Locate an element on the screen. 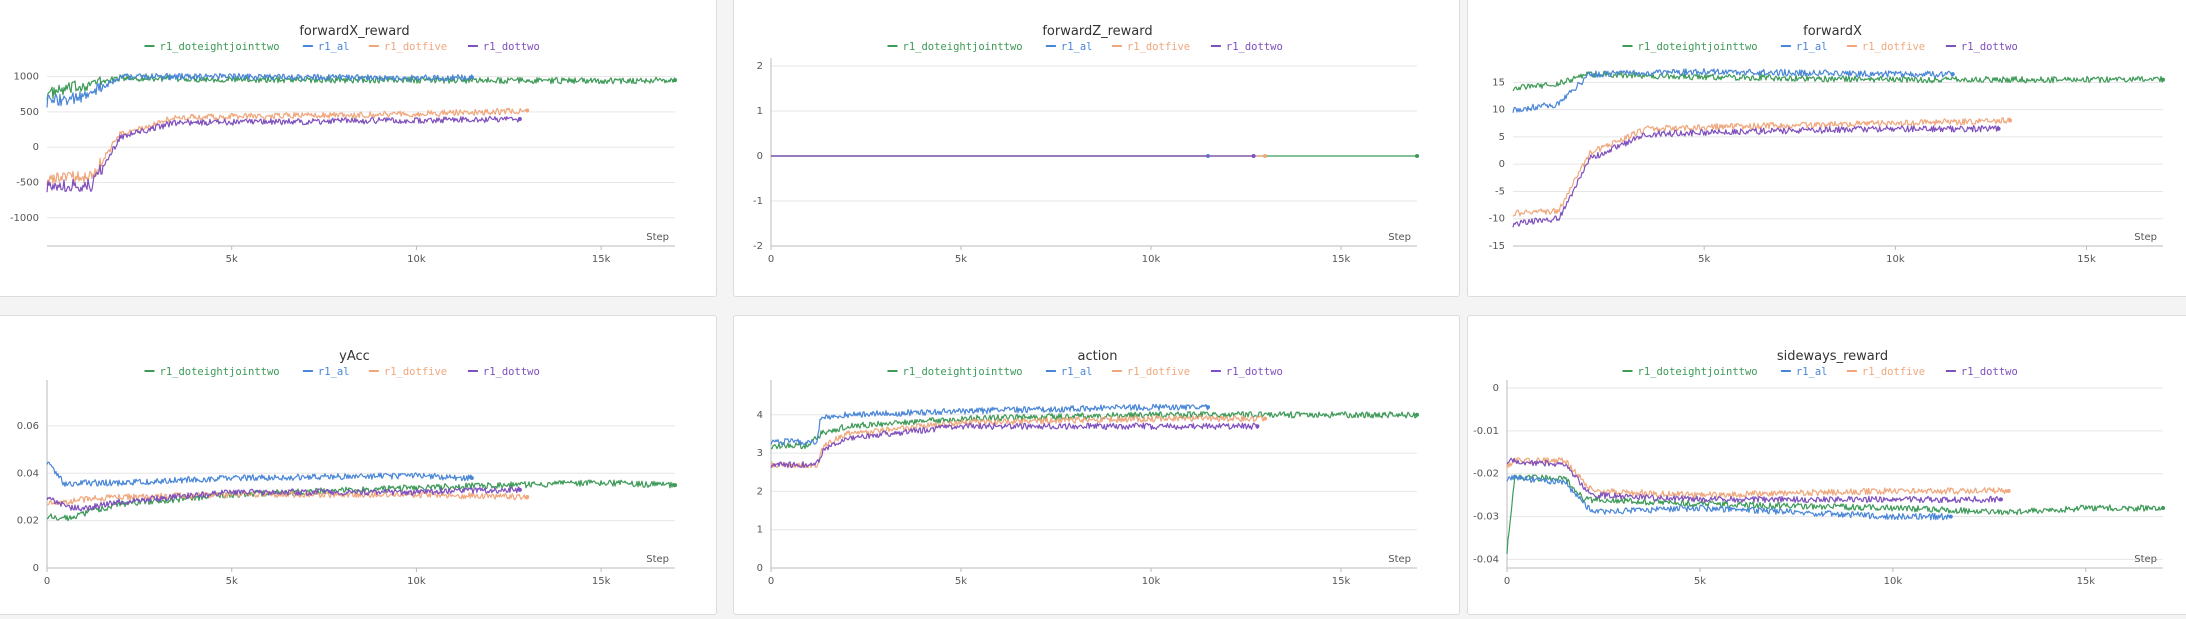 This screenshot has height=619, width=2186. y-tick-label: 0.06 is located at coordinates (28, 426).